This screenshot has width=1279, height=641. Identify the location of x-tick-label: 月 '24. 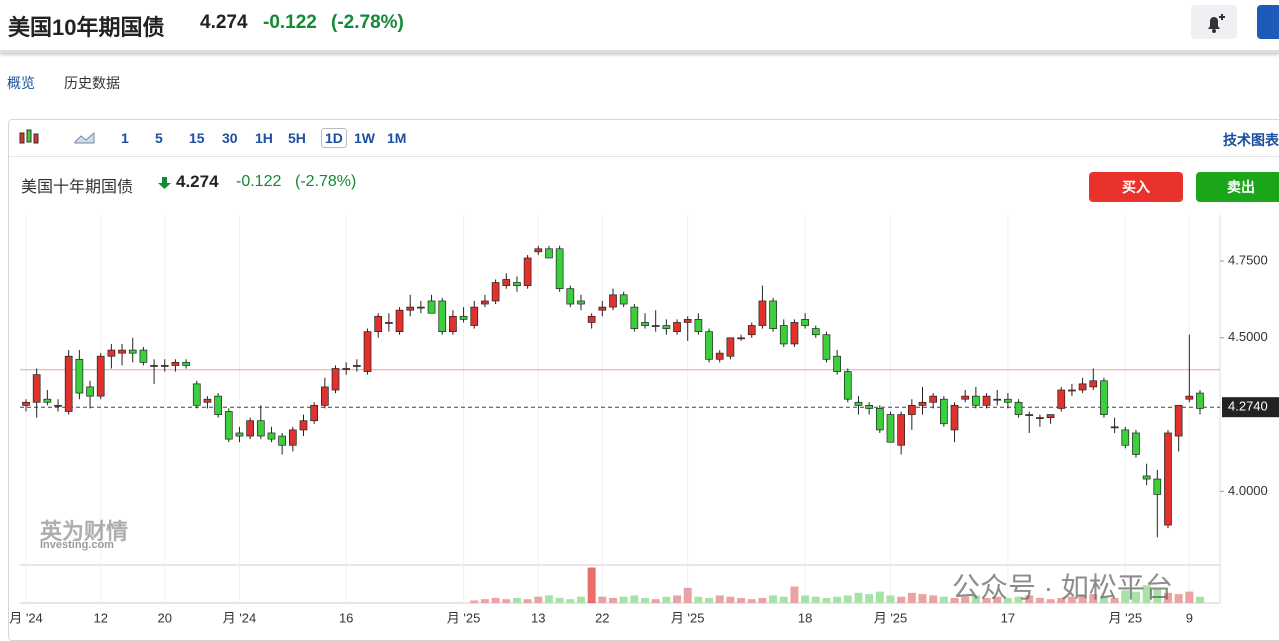
(26, 617).